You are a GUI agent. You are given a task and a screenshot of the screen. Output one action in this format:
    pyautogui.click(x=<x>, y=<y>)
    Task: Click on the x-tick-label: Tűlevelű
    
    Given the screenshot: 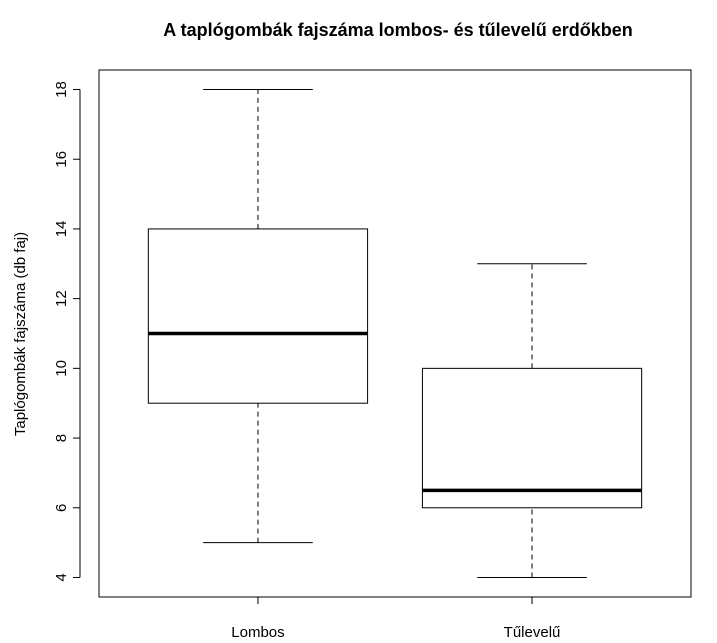 What is the action you would take?
    pyautogui.click(x=532, y=632)
    